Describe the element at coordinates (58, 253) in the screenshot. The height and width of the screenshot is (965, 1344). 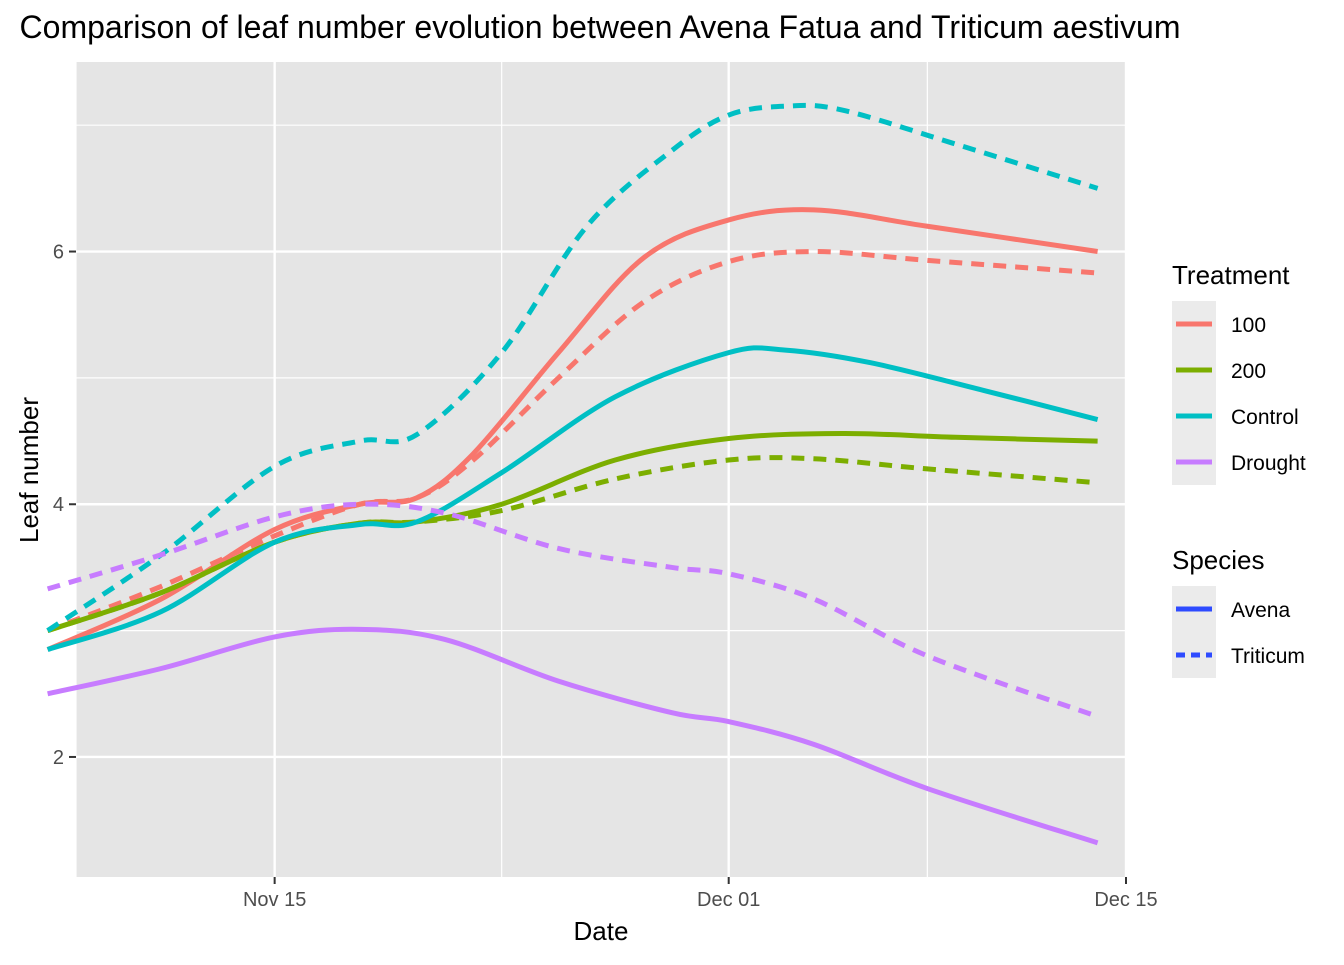
I see `y-tick-label: 6` at that location.